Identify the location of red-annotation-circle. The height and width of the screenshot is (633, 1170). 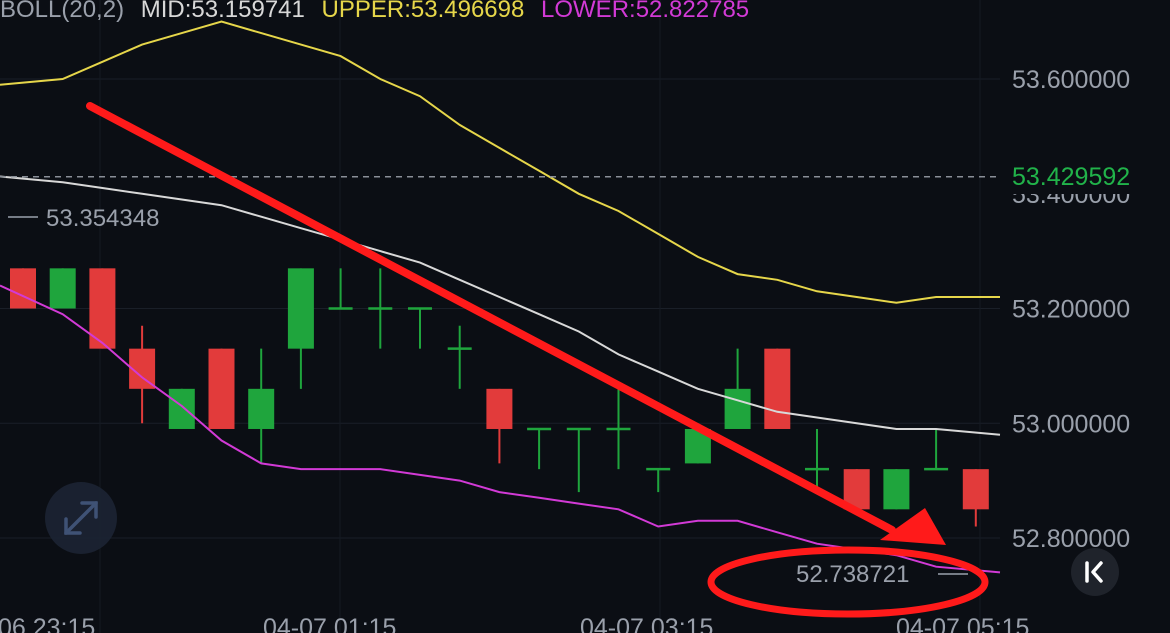
(848, 582).